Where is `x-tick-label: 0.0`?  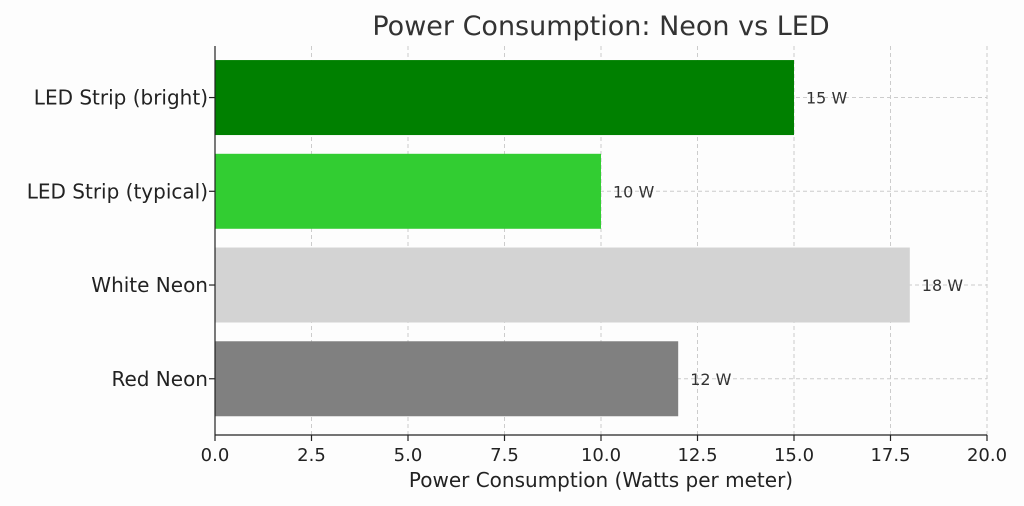 x-tick-label: 0.0 is located at coordinates (215, 455).